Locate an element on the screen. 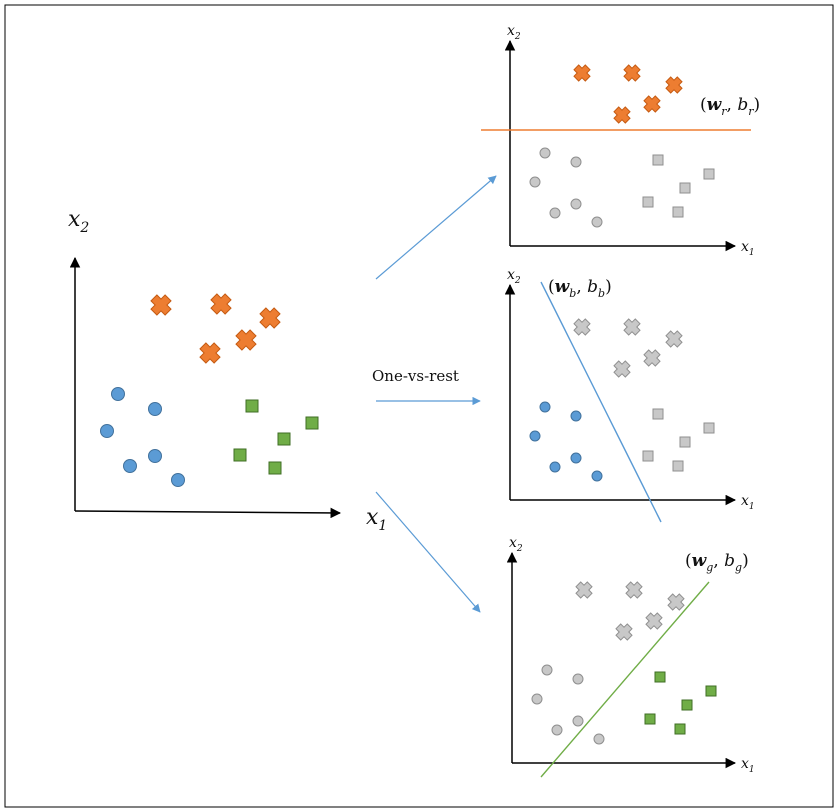 This screenshot has height=812, width=838. param-label-blue: (wb, bb) is located at coordinates (580, 288).